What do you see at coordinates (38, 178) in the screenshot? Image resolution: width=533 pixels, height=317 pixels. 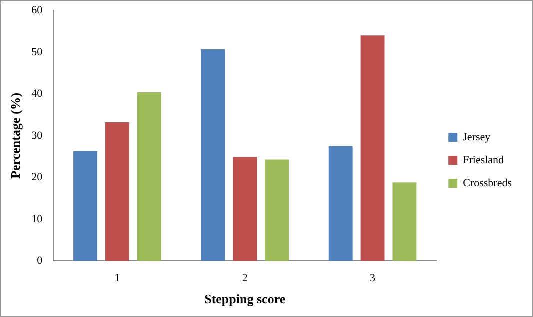 I see `y-tick-label: 20` at bounding box center [38, 178].